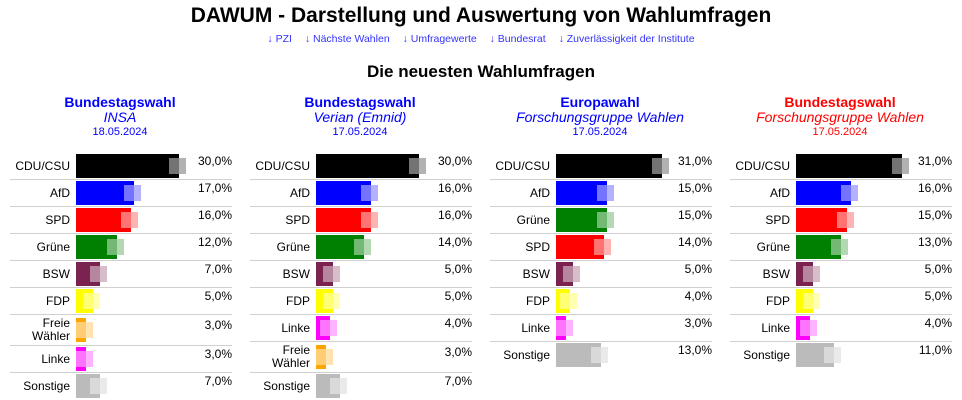  I want to click on result-row: SPD 16,0%, so click(361, 220).